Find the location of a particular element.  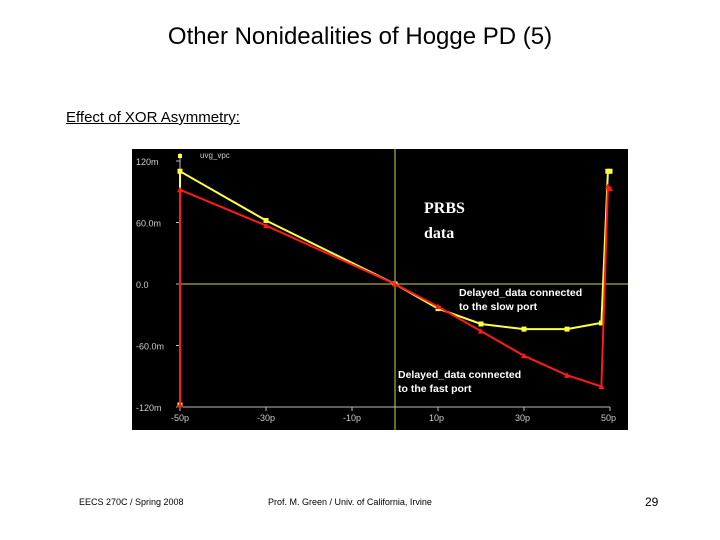

page-number: 29 is located at coordinates (652, 502).